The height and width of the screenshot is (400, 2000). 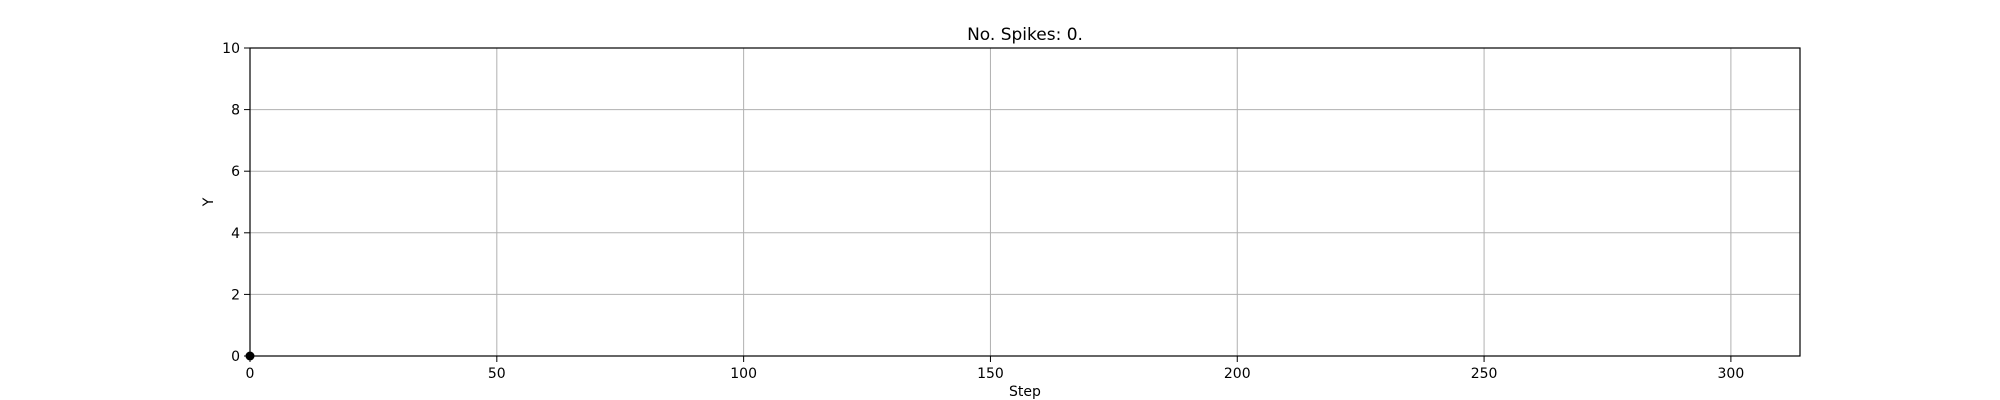 What do you see at coordinates (235, 111) in the screenshot?
I see `y-tick-label: 8` at bounding box center [235, 111].